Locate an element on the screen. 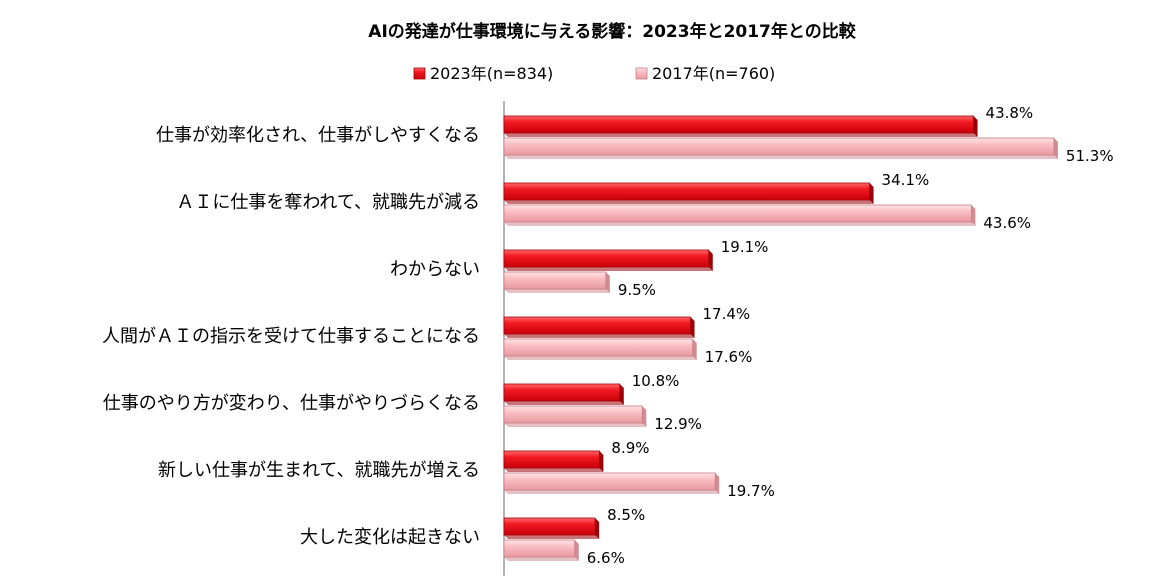 The image size is (1160, 588). category-label: 人間がＡＩの指示を受けて仕事することになる is located at coordinates (291, 336).